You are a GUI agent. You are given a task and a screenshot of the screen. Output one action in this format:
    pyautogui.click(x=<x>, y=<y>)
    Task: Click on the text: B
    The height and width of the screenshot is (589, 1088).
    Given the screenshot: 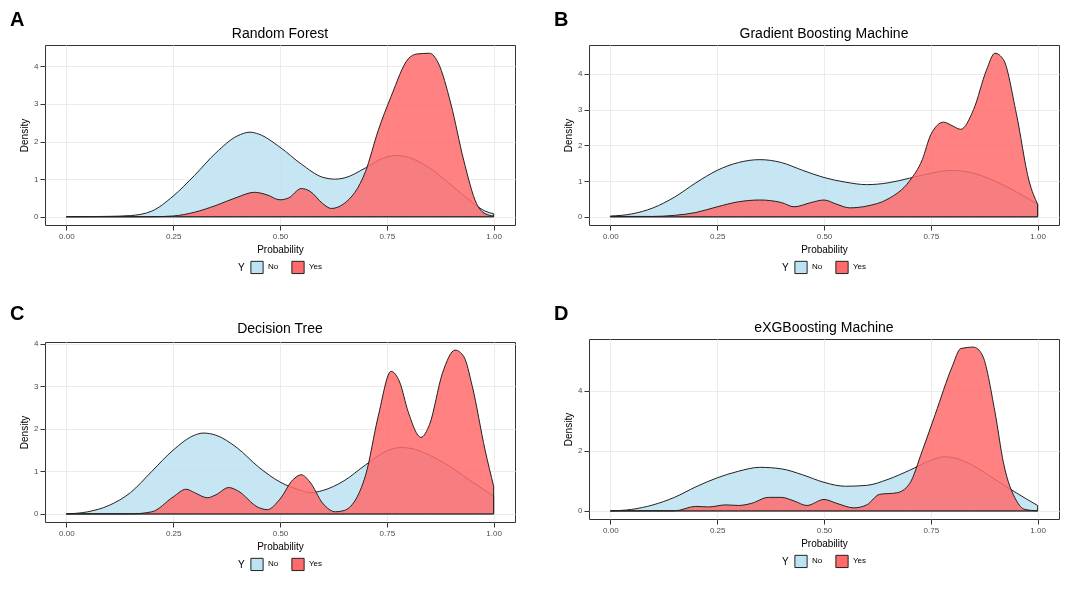 What is the action you would take?
    pyautogui.click(x=561, y=19)
    